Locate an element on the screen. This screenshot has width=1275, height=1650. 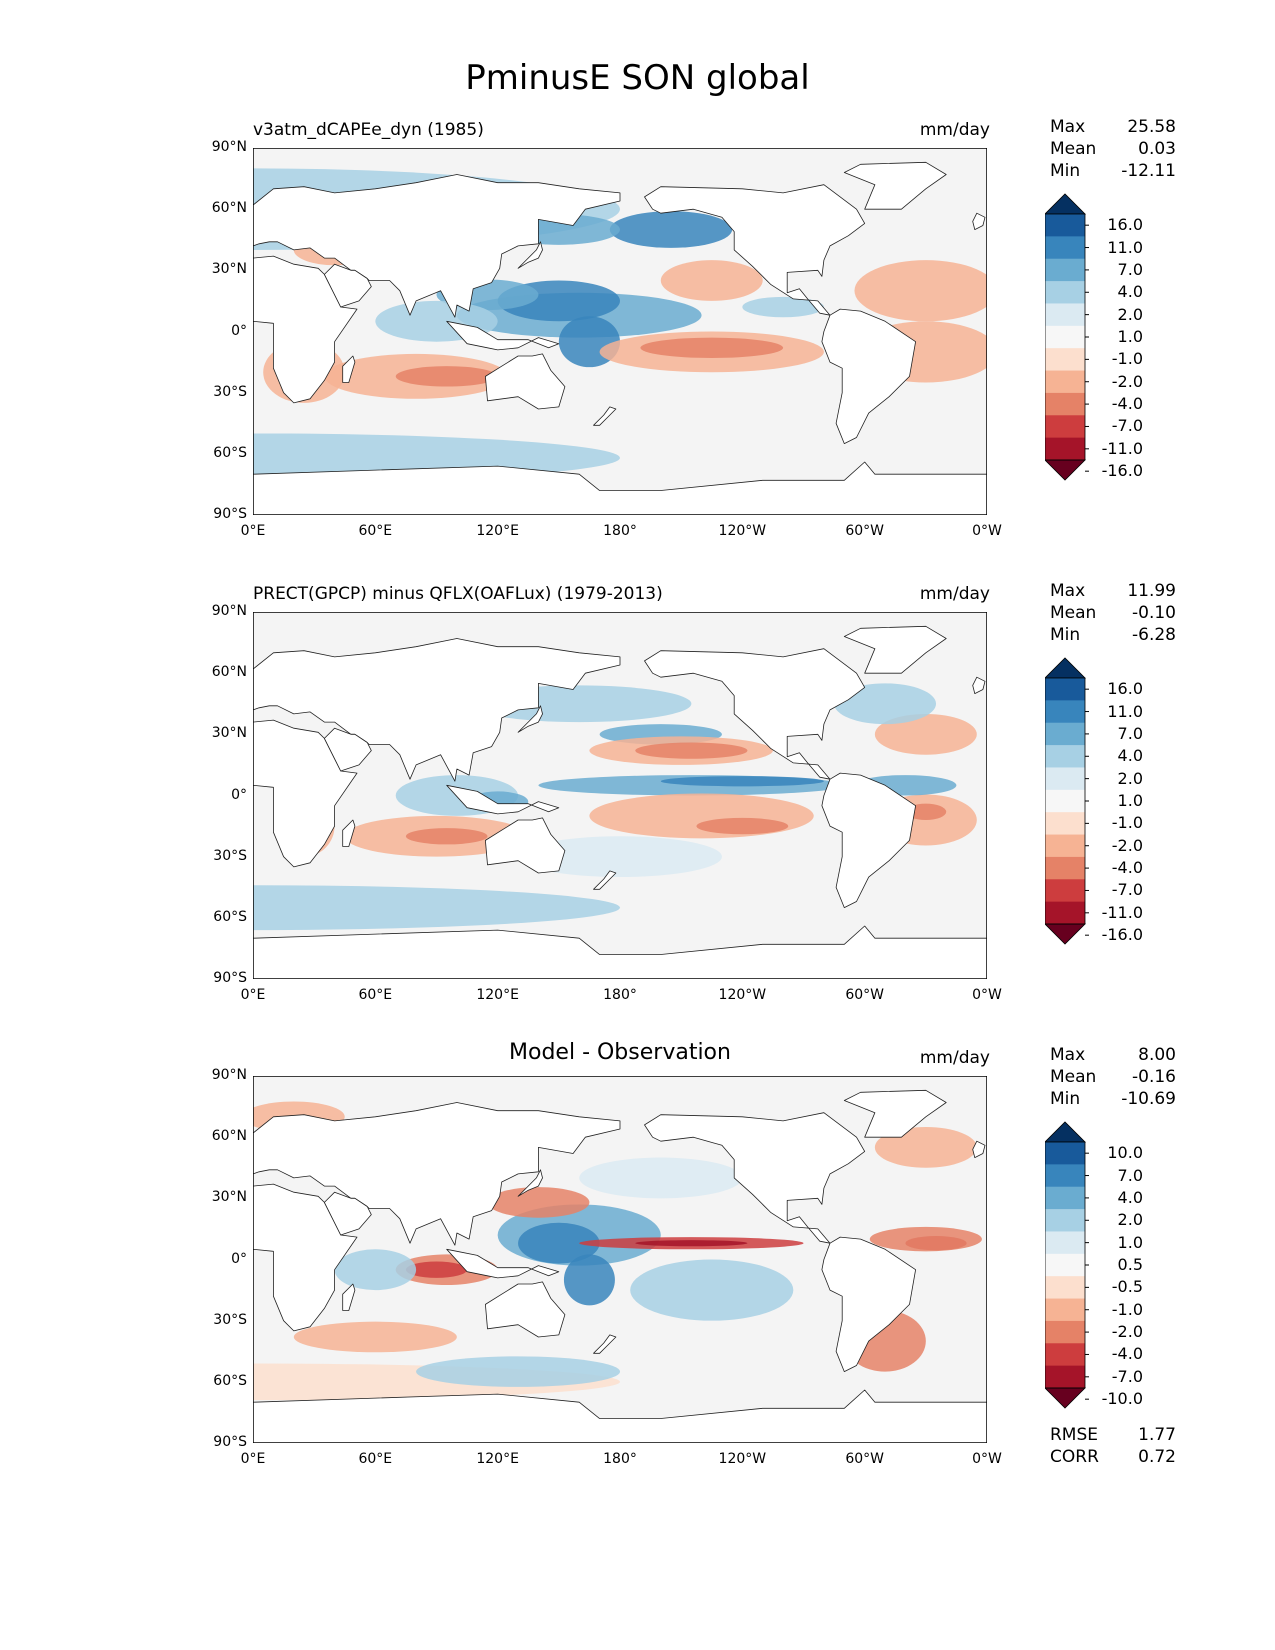
metric-value: 0.72 is located at coordinates (1157, 1457).